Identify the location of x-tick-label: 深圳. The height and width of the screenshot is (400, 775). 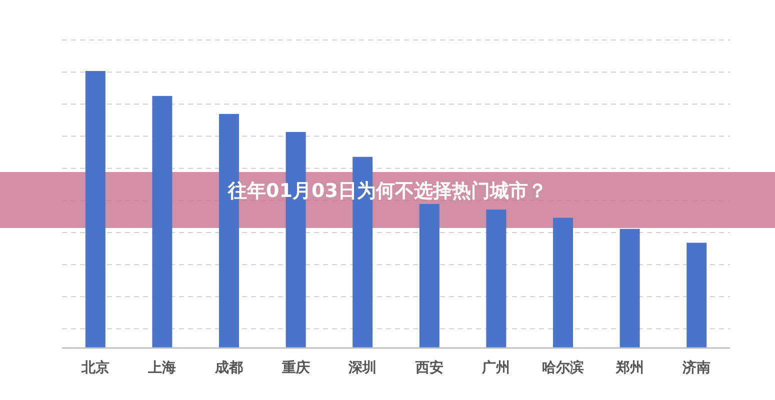
(362, 368).